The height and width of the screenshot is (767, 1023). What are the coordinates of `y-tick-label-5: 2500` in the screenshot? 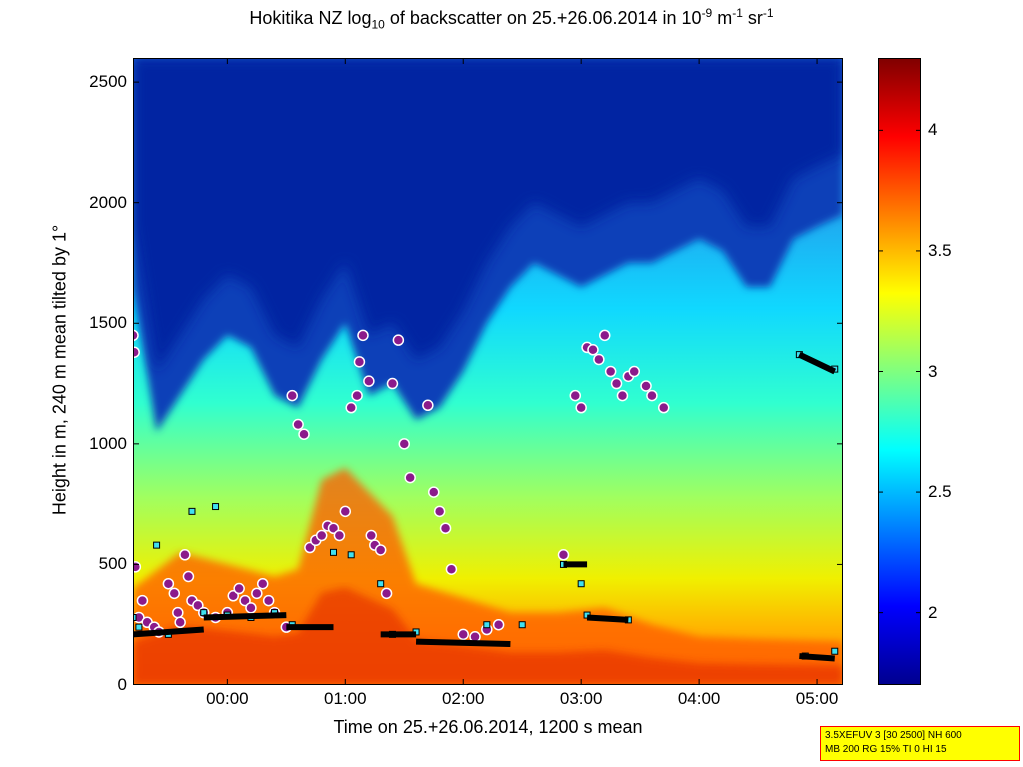 It's located at (108, 82).